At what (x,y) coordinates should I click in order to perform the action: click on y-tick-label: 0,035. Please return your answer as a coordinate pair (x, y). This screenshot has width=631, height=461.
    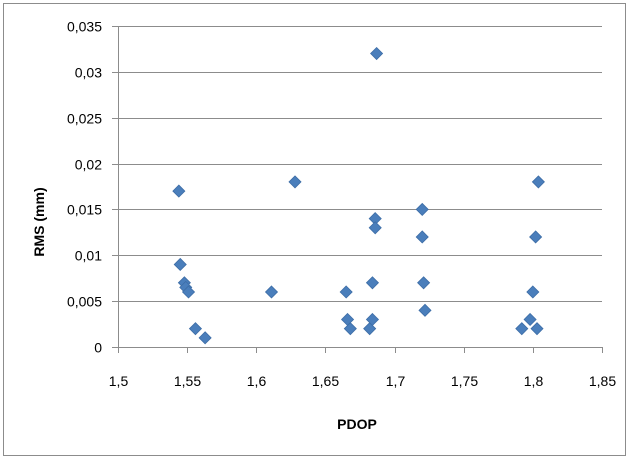
    Looking at the image, I should click on (84, 27).